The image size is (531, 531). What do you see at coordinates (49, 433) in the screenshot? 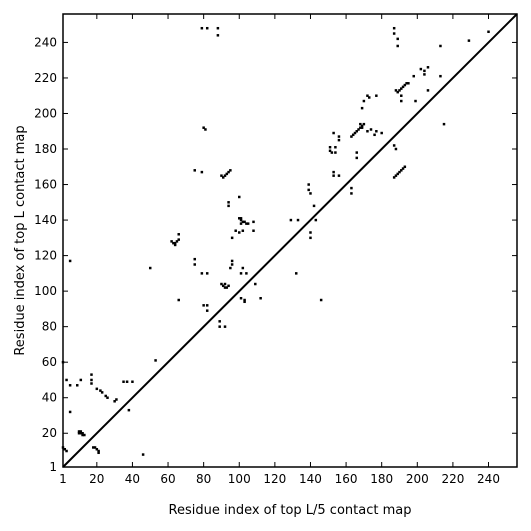
I see `y-tick-label: 20` at bounding box center [49, 433].